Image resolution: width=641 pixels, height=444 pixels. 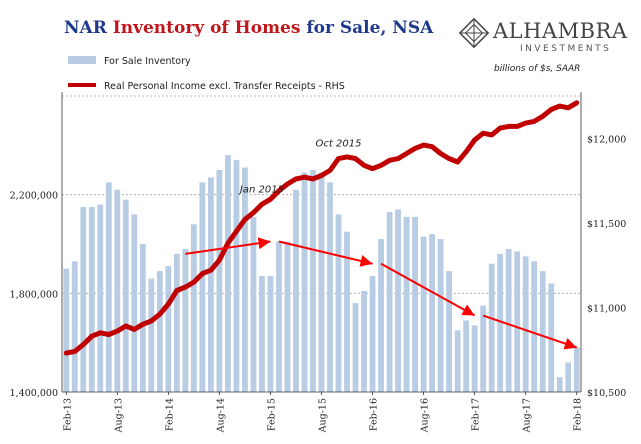 I want to click on annotation-0: Jan 2015, so click(x=261, y=189).